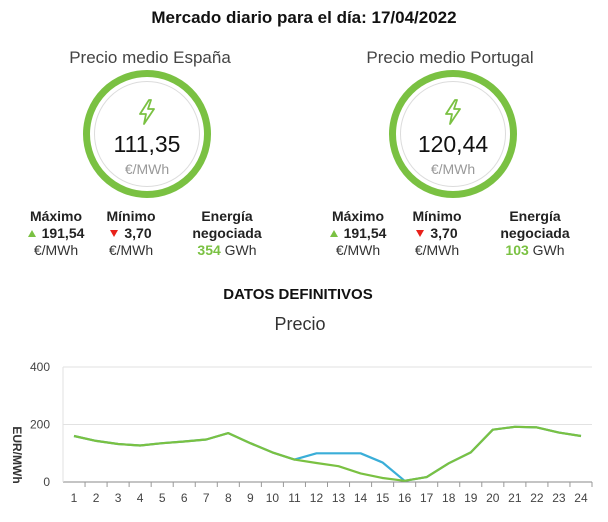  Describe the element at coordinates (450, 57) in the screenshot. I see `panel-heading: Precio medio Portugal` at that location.